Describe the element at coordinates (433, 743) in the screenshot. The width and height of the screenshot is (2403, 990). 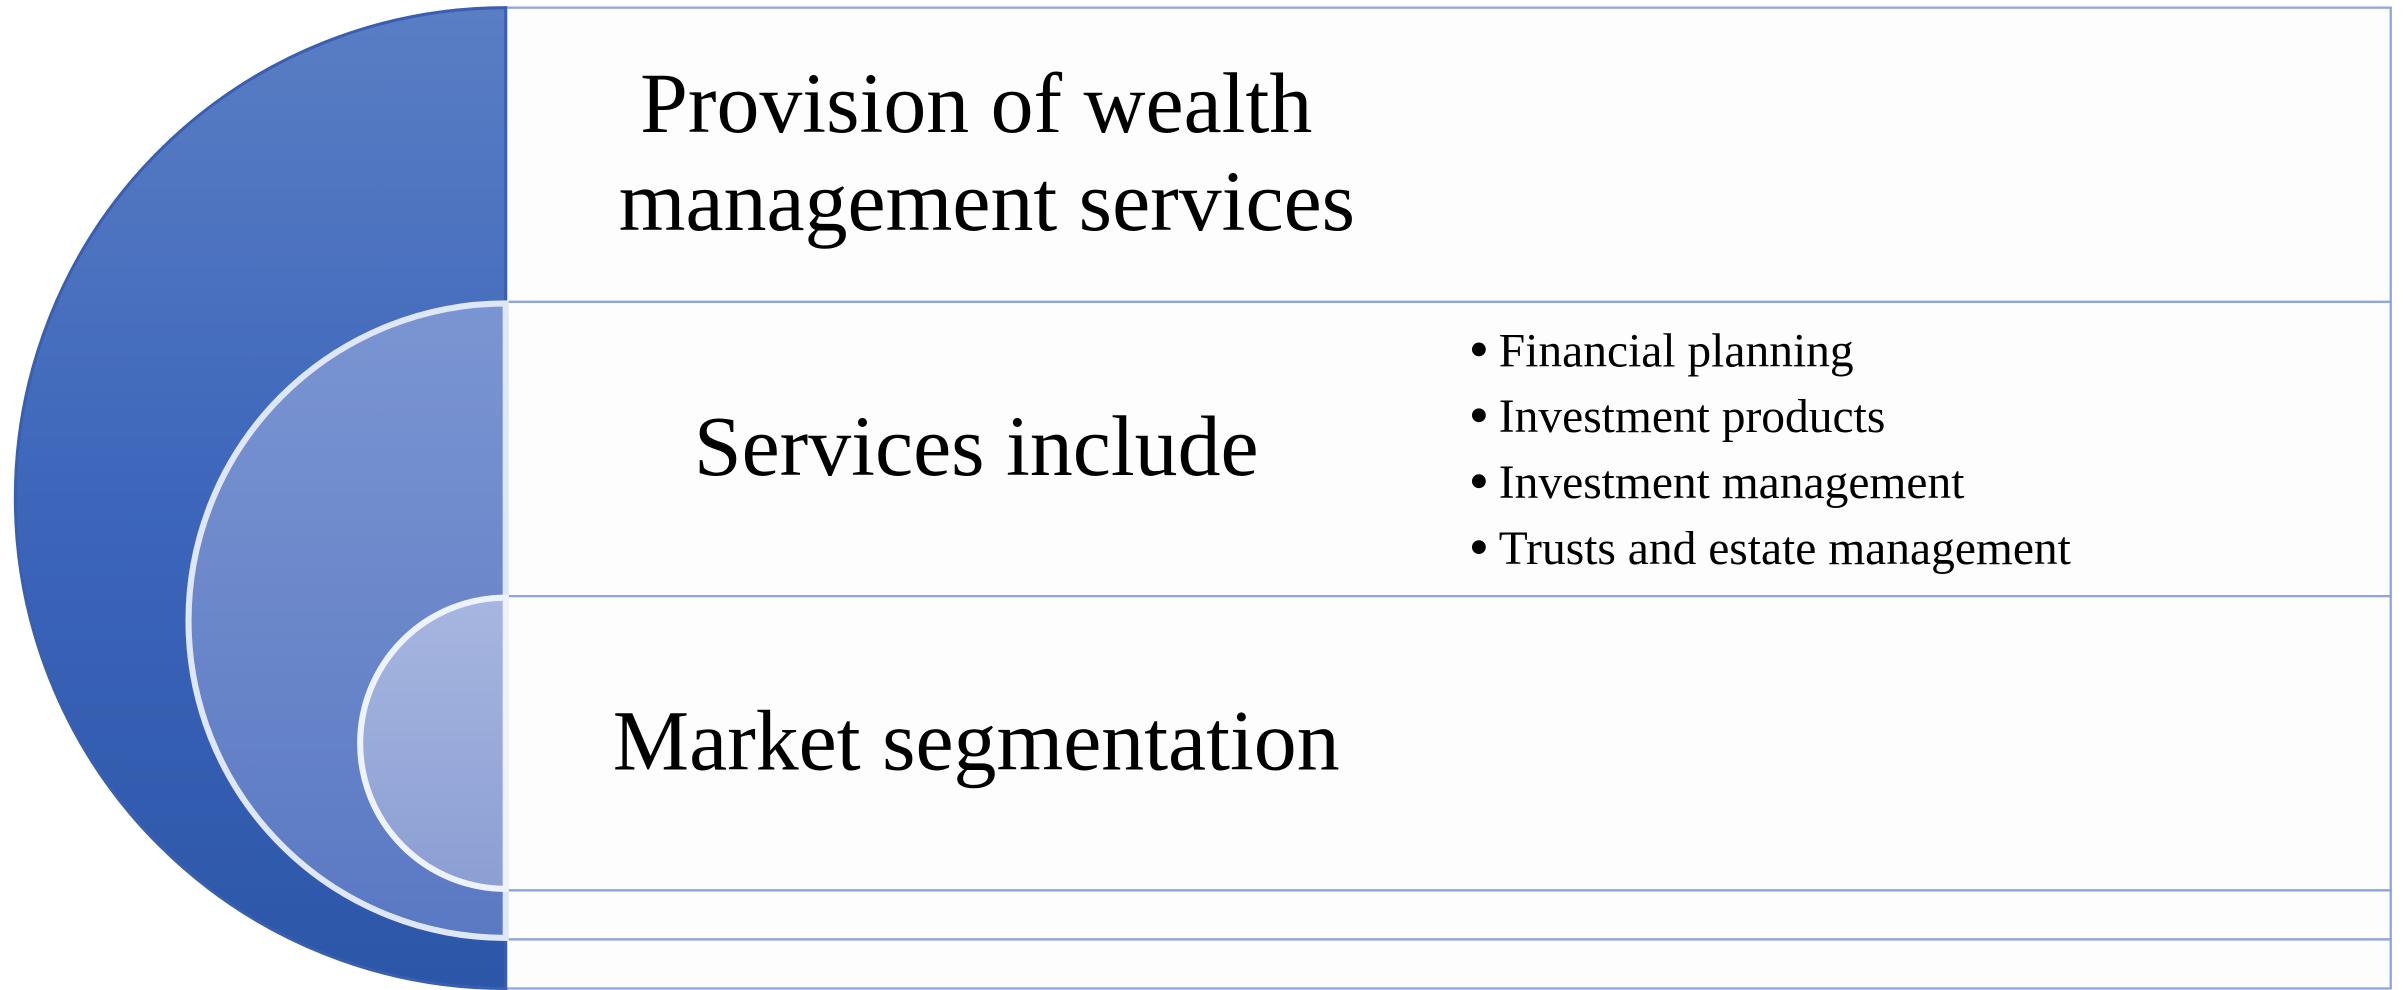
I see `arc-small` at that location.